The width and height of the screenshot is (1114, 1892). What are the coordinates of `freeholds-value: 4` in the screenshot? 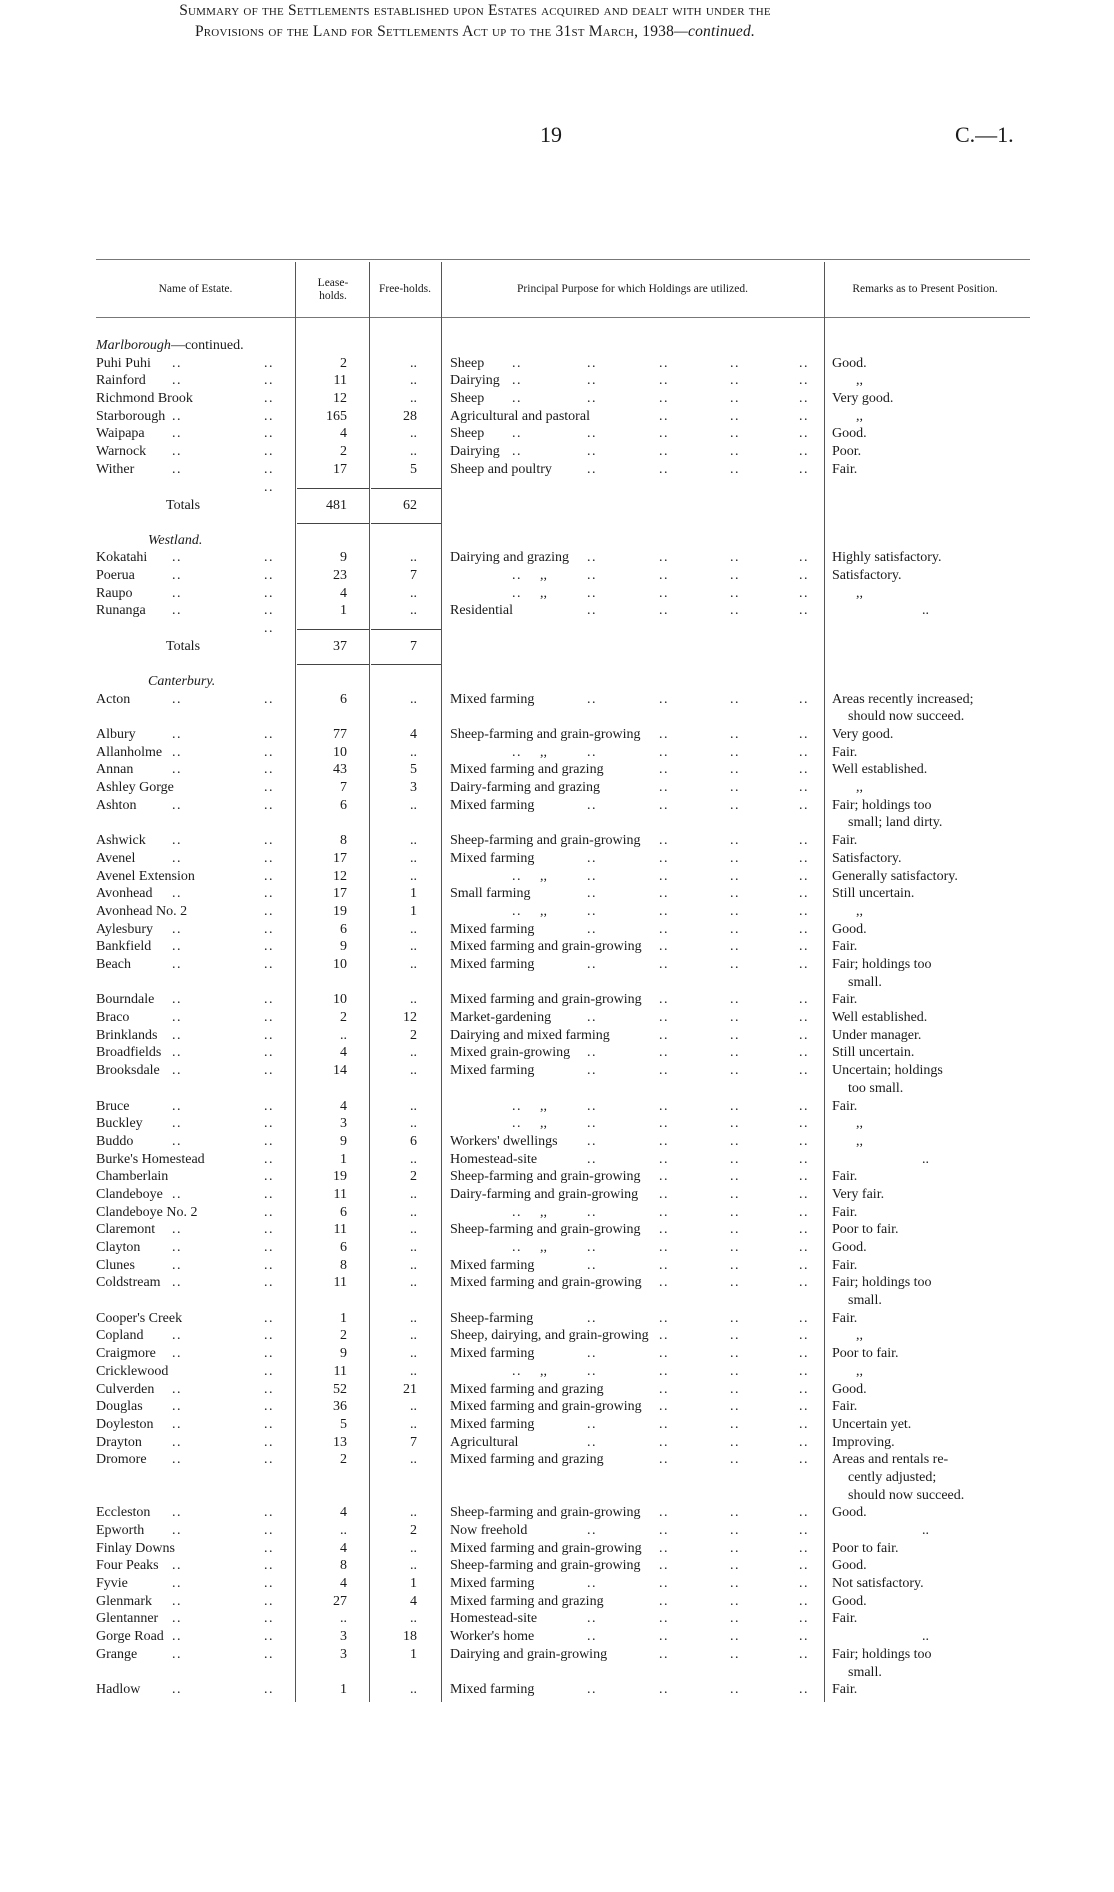 It's located at (413, 735).